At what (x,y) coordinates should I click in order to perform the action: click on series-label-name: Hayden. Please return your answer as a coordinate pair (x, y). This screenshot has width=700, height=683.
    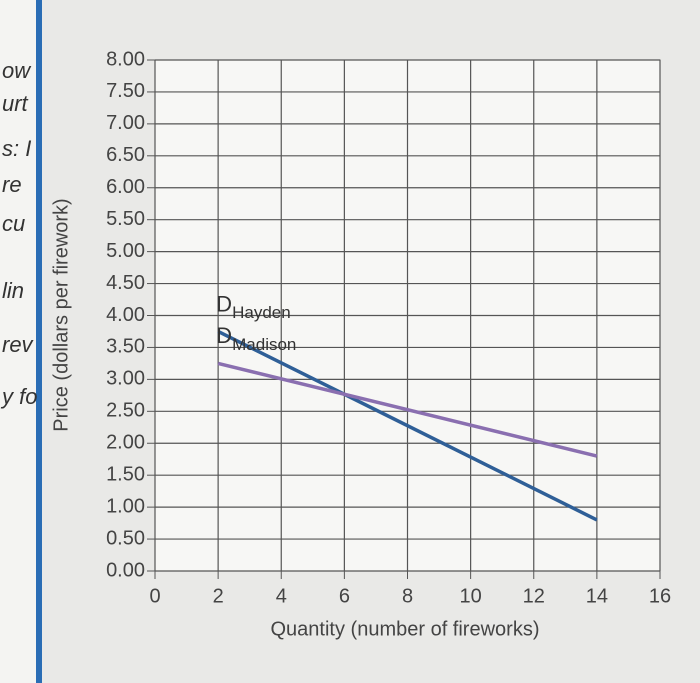
    Looking at the image, I should click on (261, 312).